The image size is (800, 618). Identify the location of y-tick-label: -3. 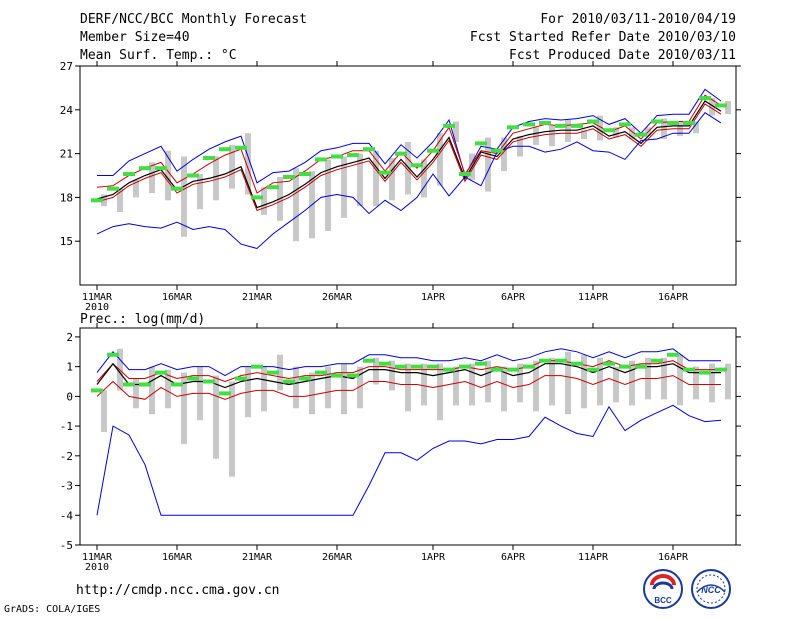
(66, 486).